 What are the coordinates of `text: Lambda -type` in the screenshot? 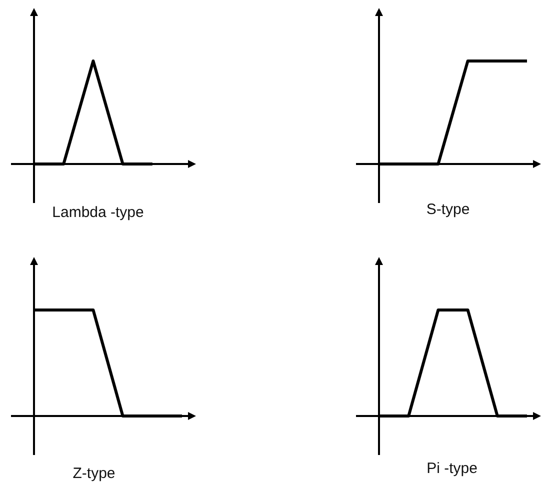 It's located at (98, 213).